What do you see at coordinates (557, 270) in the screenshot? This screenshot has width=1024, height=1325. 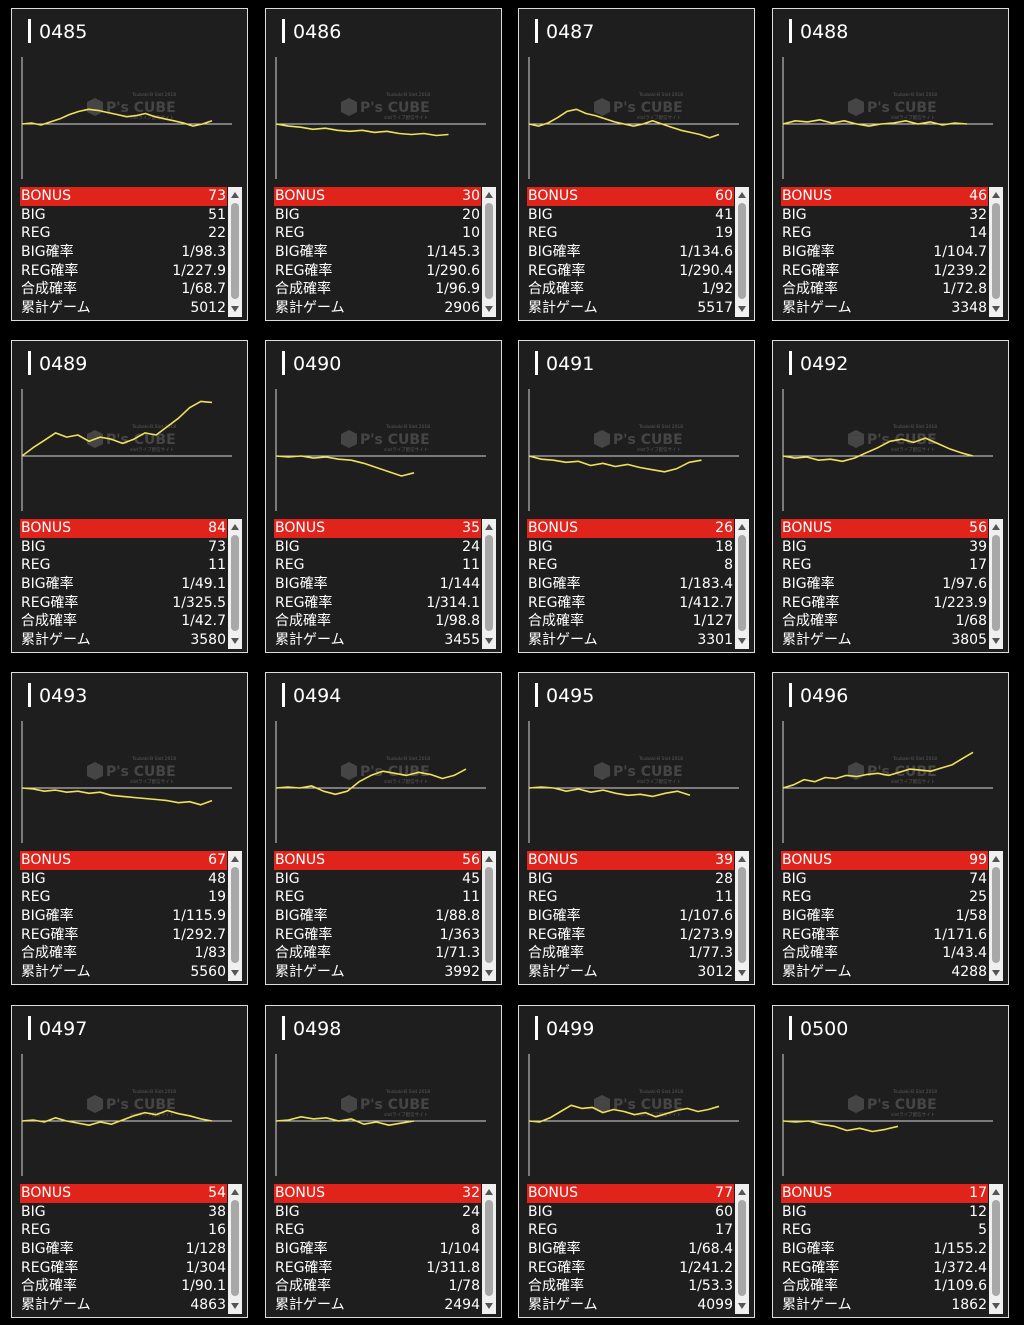 I see `label-reg-rate: REG確率` at bounding box center [557, 270].